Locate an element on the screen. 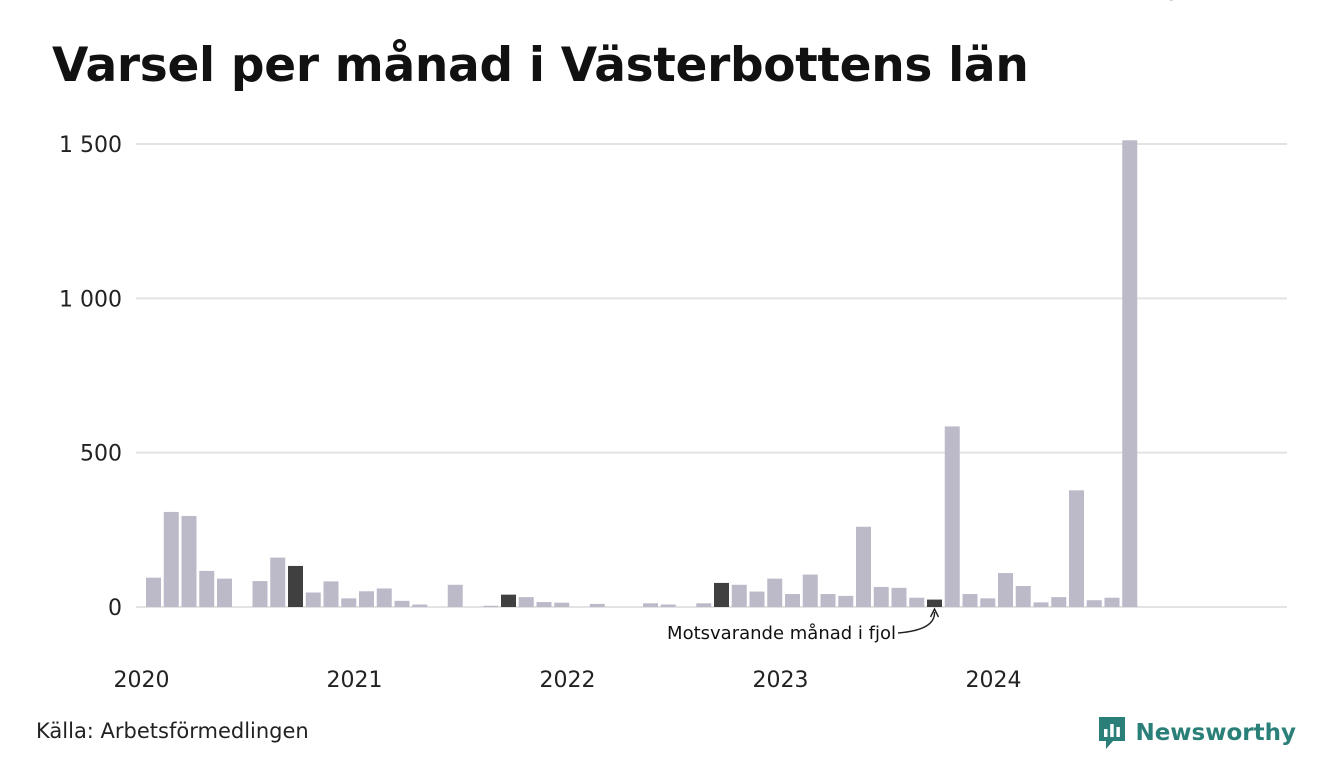  y-tick-label: 1 000 is located at coordinates (90, 299).